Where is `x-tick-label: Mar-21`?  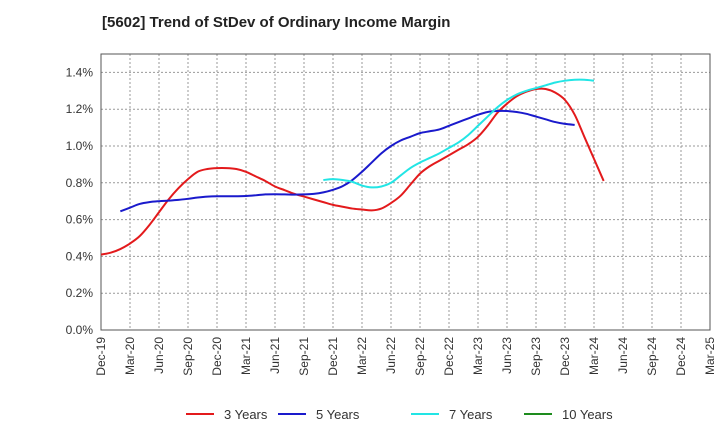
x-tick-label: Mar-21 is located at coordinates (246, 356).